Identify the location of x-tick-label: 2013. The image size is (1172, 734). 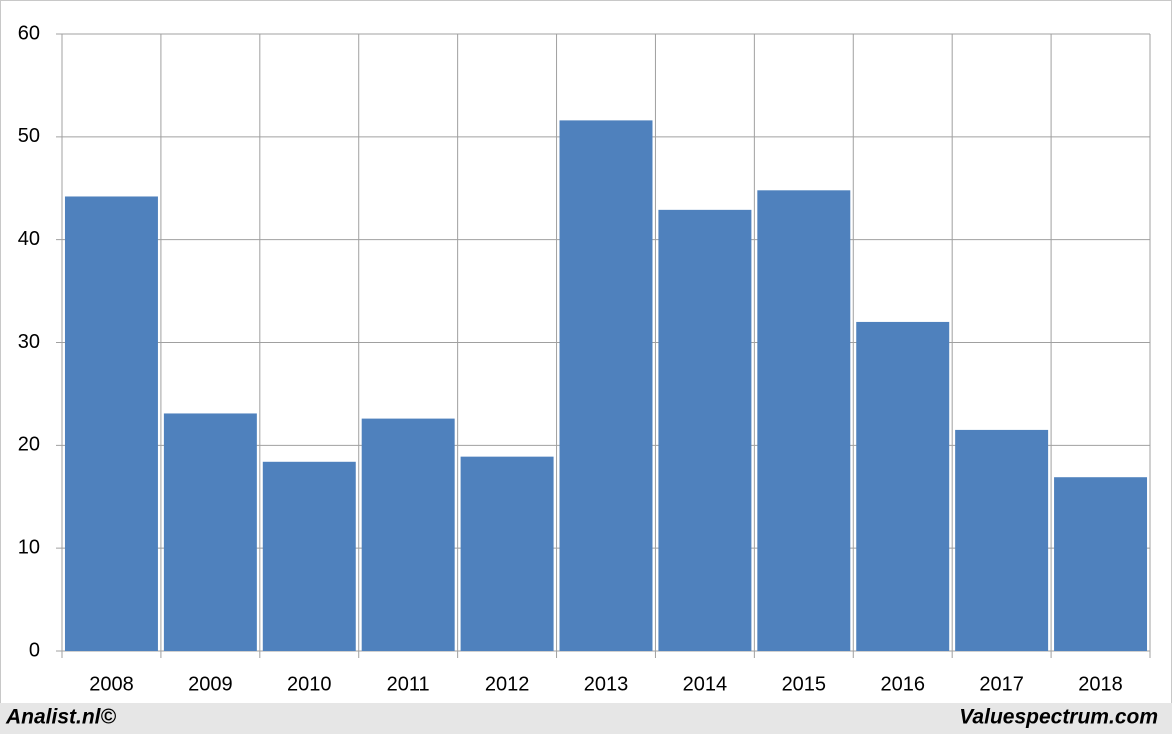
(606, 684).